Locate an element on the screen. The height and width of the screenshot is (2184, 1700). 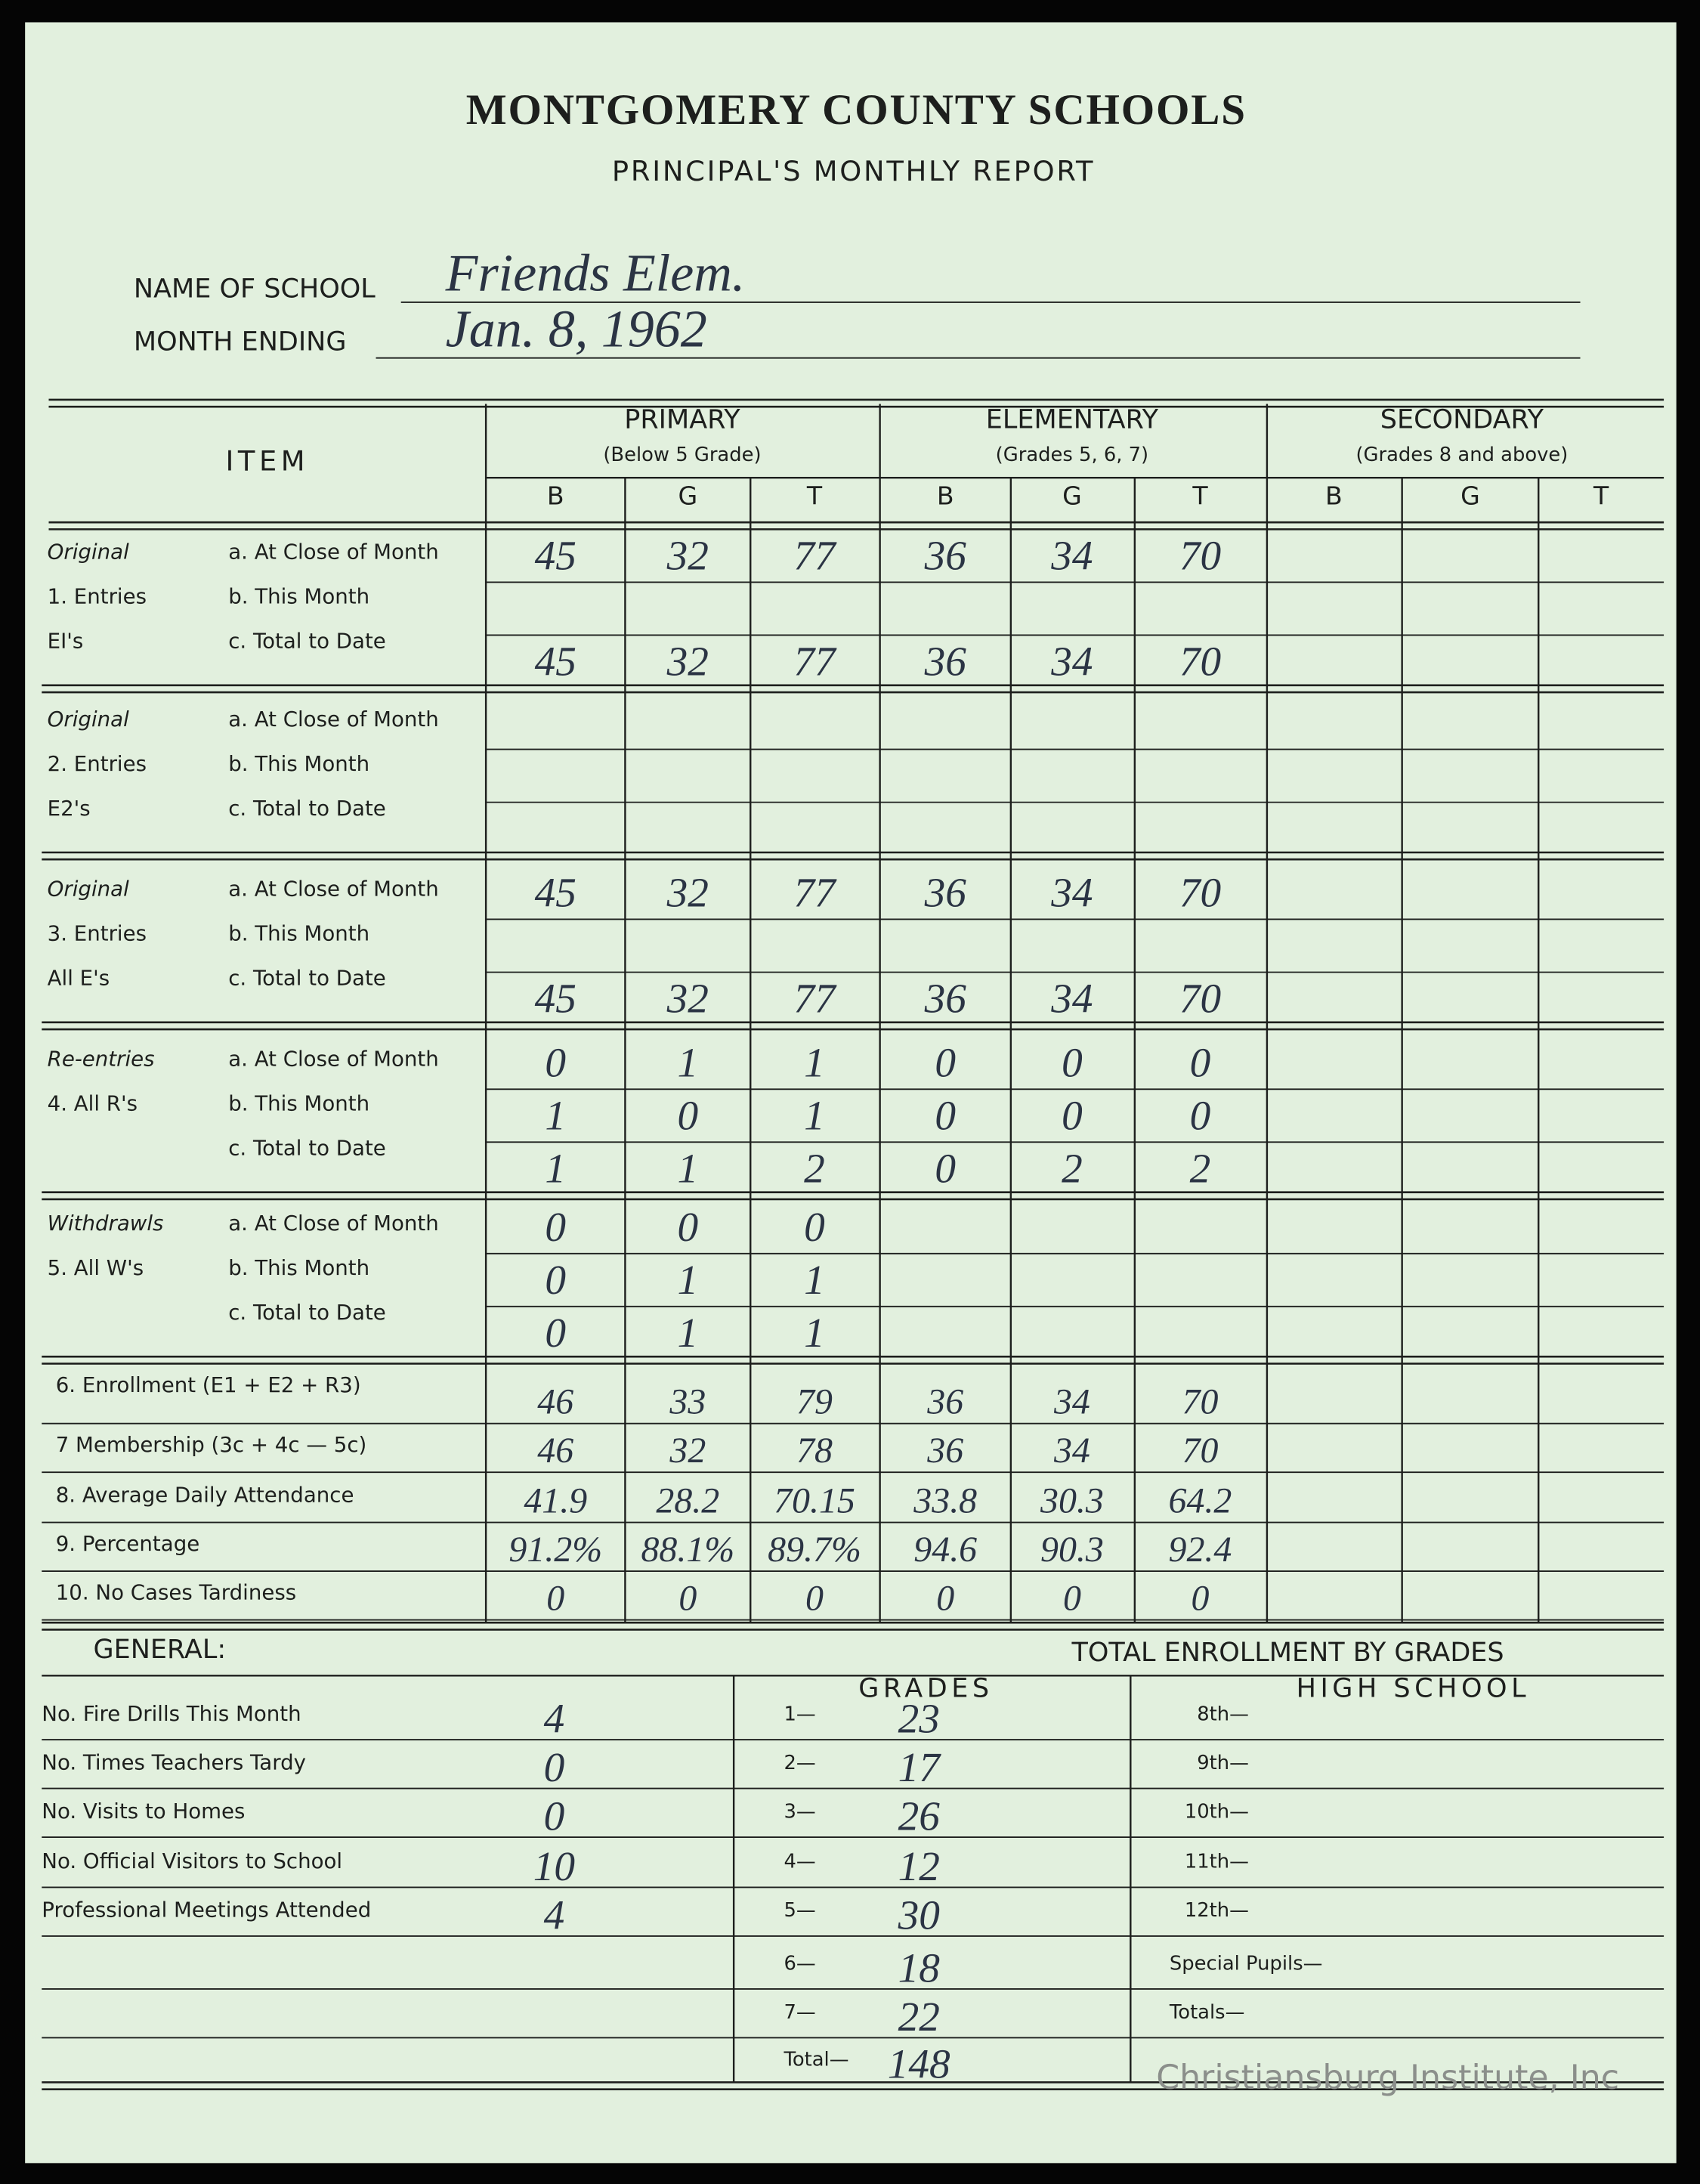
cell-value: 70.15 is located at coordinates (814, 1501).